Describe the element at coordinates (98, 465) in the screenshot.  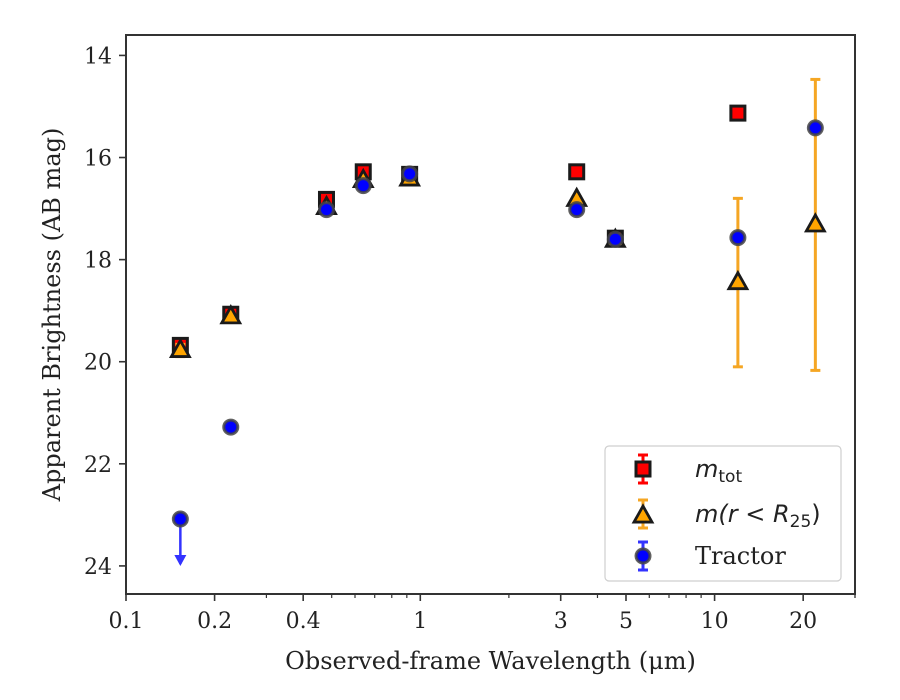
I see `y-tick-label: 22` at that location.